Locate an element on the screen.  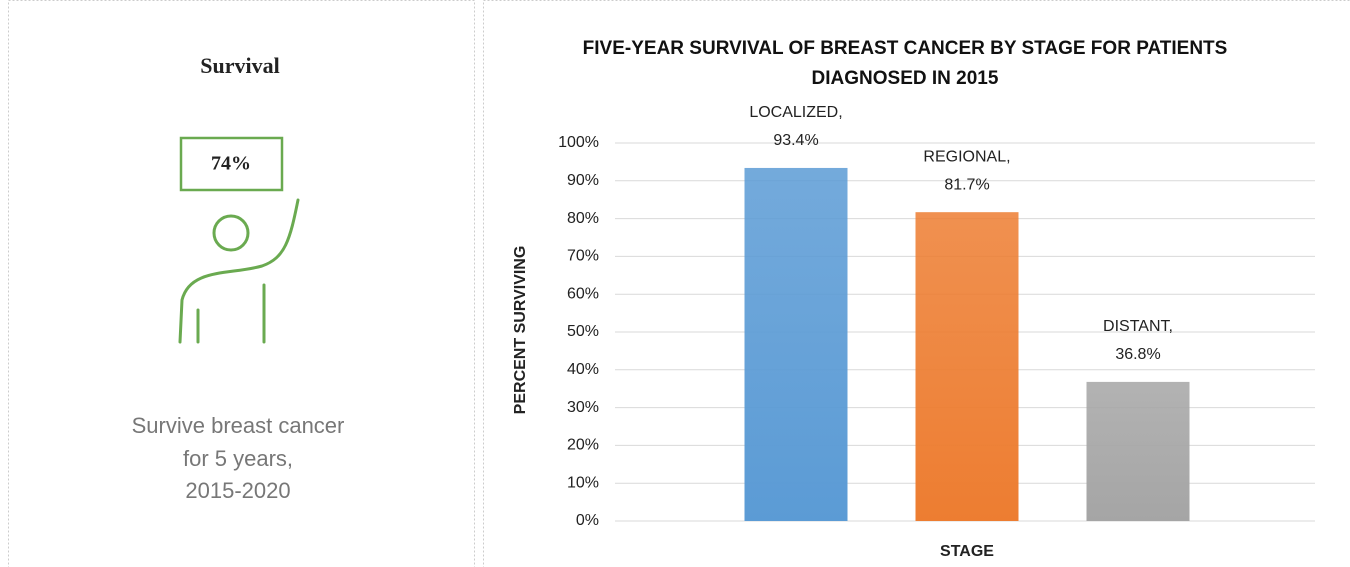
caption-line: Survive breast cancer is located at coordinates (238, 425).